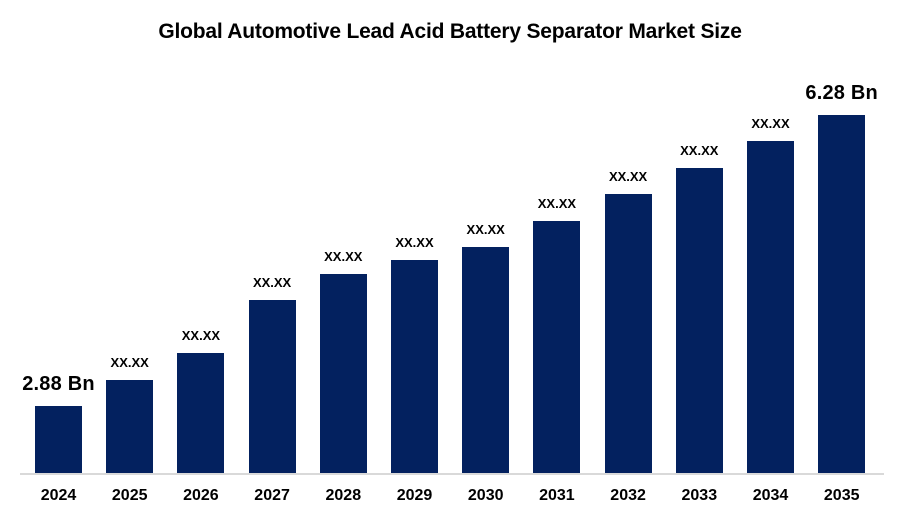 The height and width of the screenshot is (525, 900). Describe the element at coordinates (770, 495) in the screenshot. I see `x-axis-label-2034: 2034` at that location.